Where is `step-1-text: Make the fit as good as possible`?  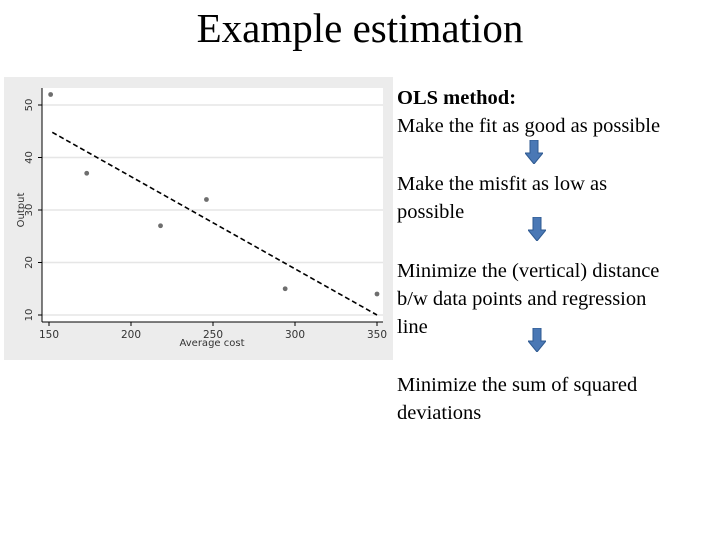 step-1-text: Make the fit as good as possible is located at coordinates (529, 126).